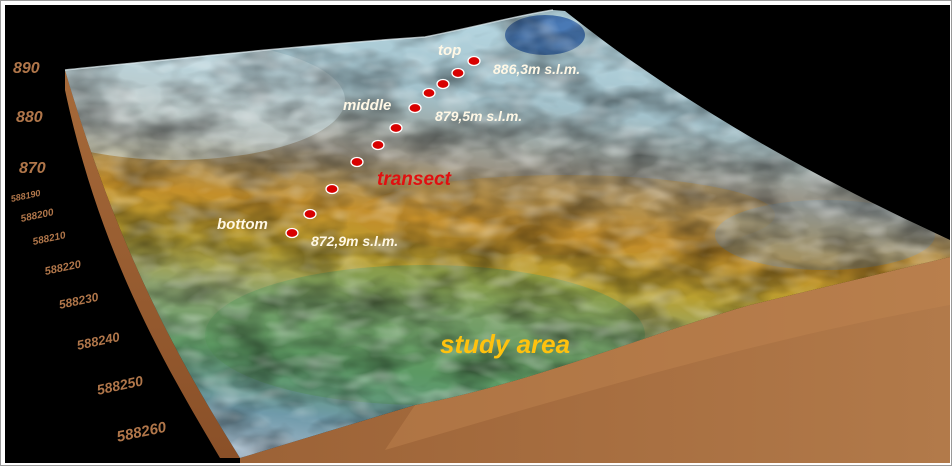  What do you see at coordinates (537, 69) in the screenshot?
I see `top-point-elevation: 886,3m s.l.m.` at bounding box center [537, 69].